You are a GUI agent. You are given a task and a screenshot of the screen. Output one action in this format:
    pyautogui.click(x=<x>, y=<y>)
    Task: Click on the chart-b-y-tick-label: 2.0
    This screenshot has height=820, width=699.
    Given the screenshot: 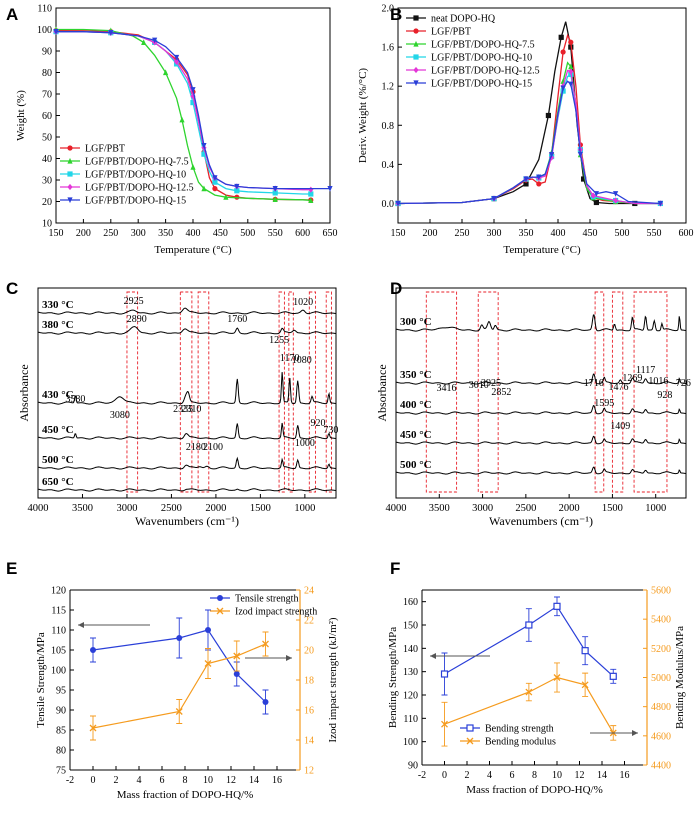 What is the action you would take?
    pyautogui.click(x=388, y=9)
    